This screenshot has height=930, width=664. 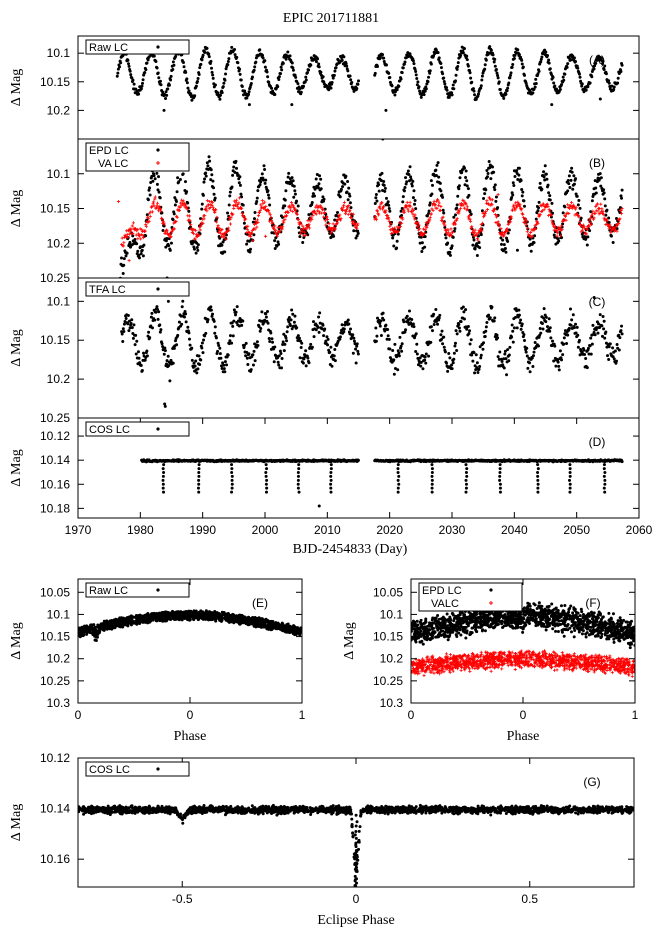 What do you see at coordinates (16, 208) in the screenshot?
I see `y-axis-label: Δ Mag` at bounding box center [16, 208].